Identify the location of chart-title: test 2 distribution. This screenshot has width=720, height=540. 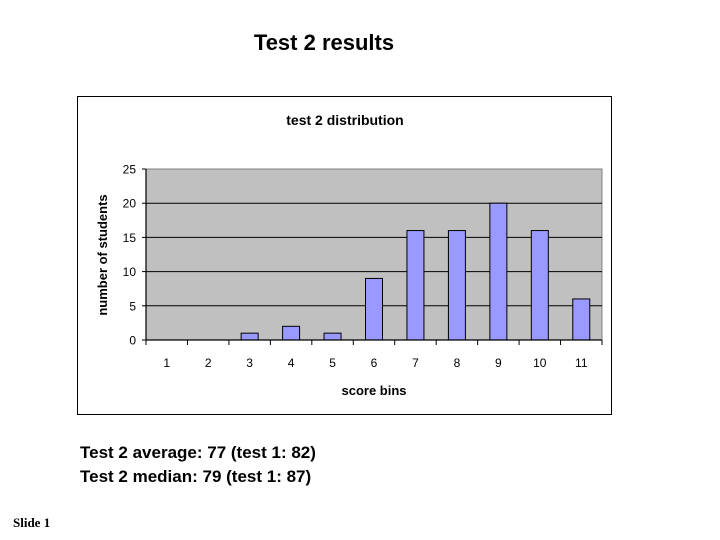
(344, 120).